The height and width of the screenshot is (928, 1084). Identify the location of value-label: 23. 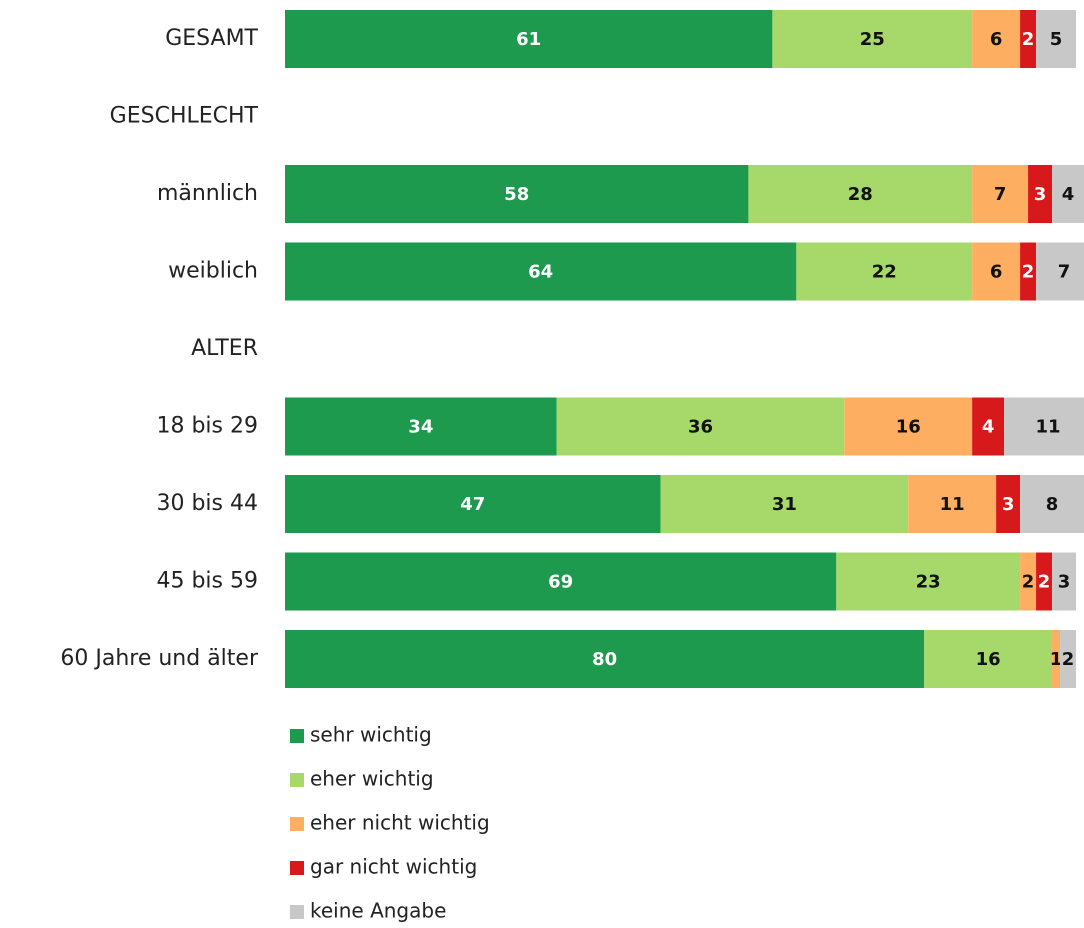
(928, 582).